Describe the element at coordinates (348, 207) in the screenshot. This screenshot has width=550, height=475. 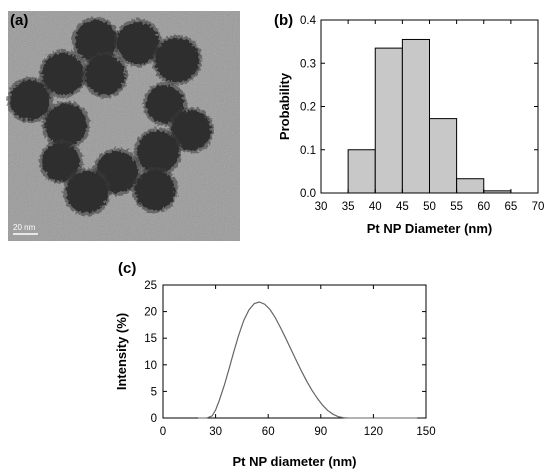
I see `x-tick-label: 35` at that location.